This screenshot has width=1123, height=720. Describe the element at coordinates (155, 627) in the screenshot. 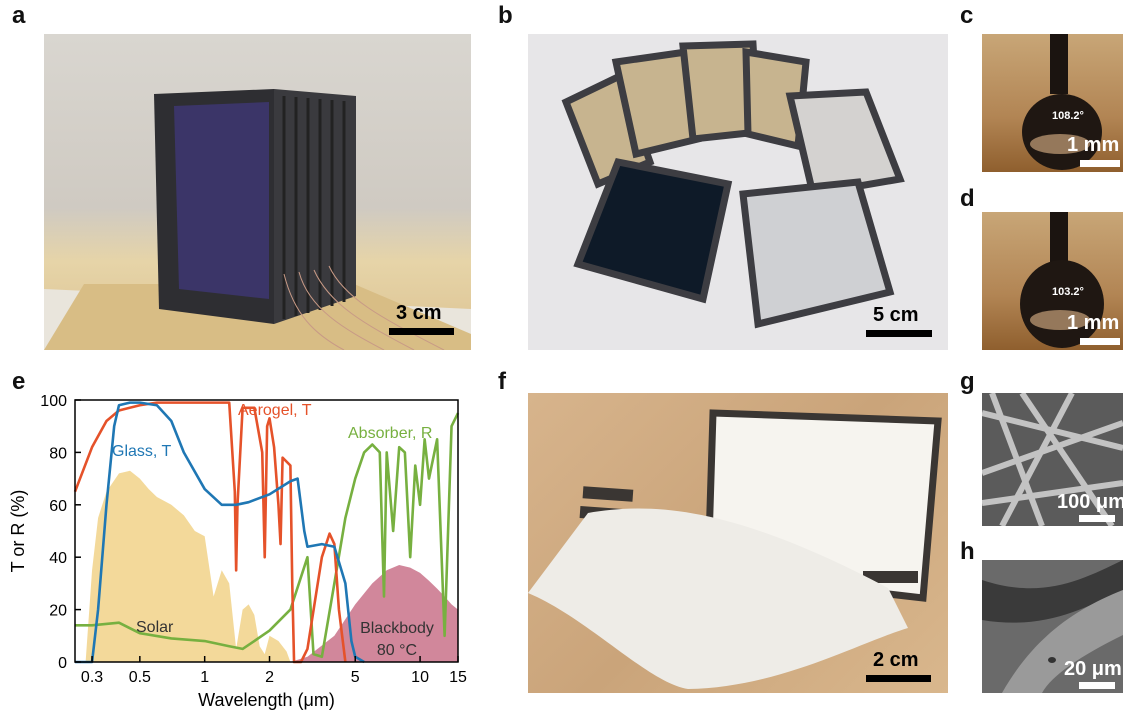

I see `annotation-solar: Solar` at that location.